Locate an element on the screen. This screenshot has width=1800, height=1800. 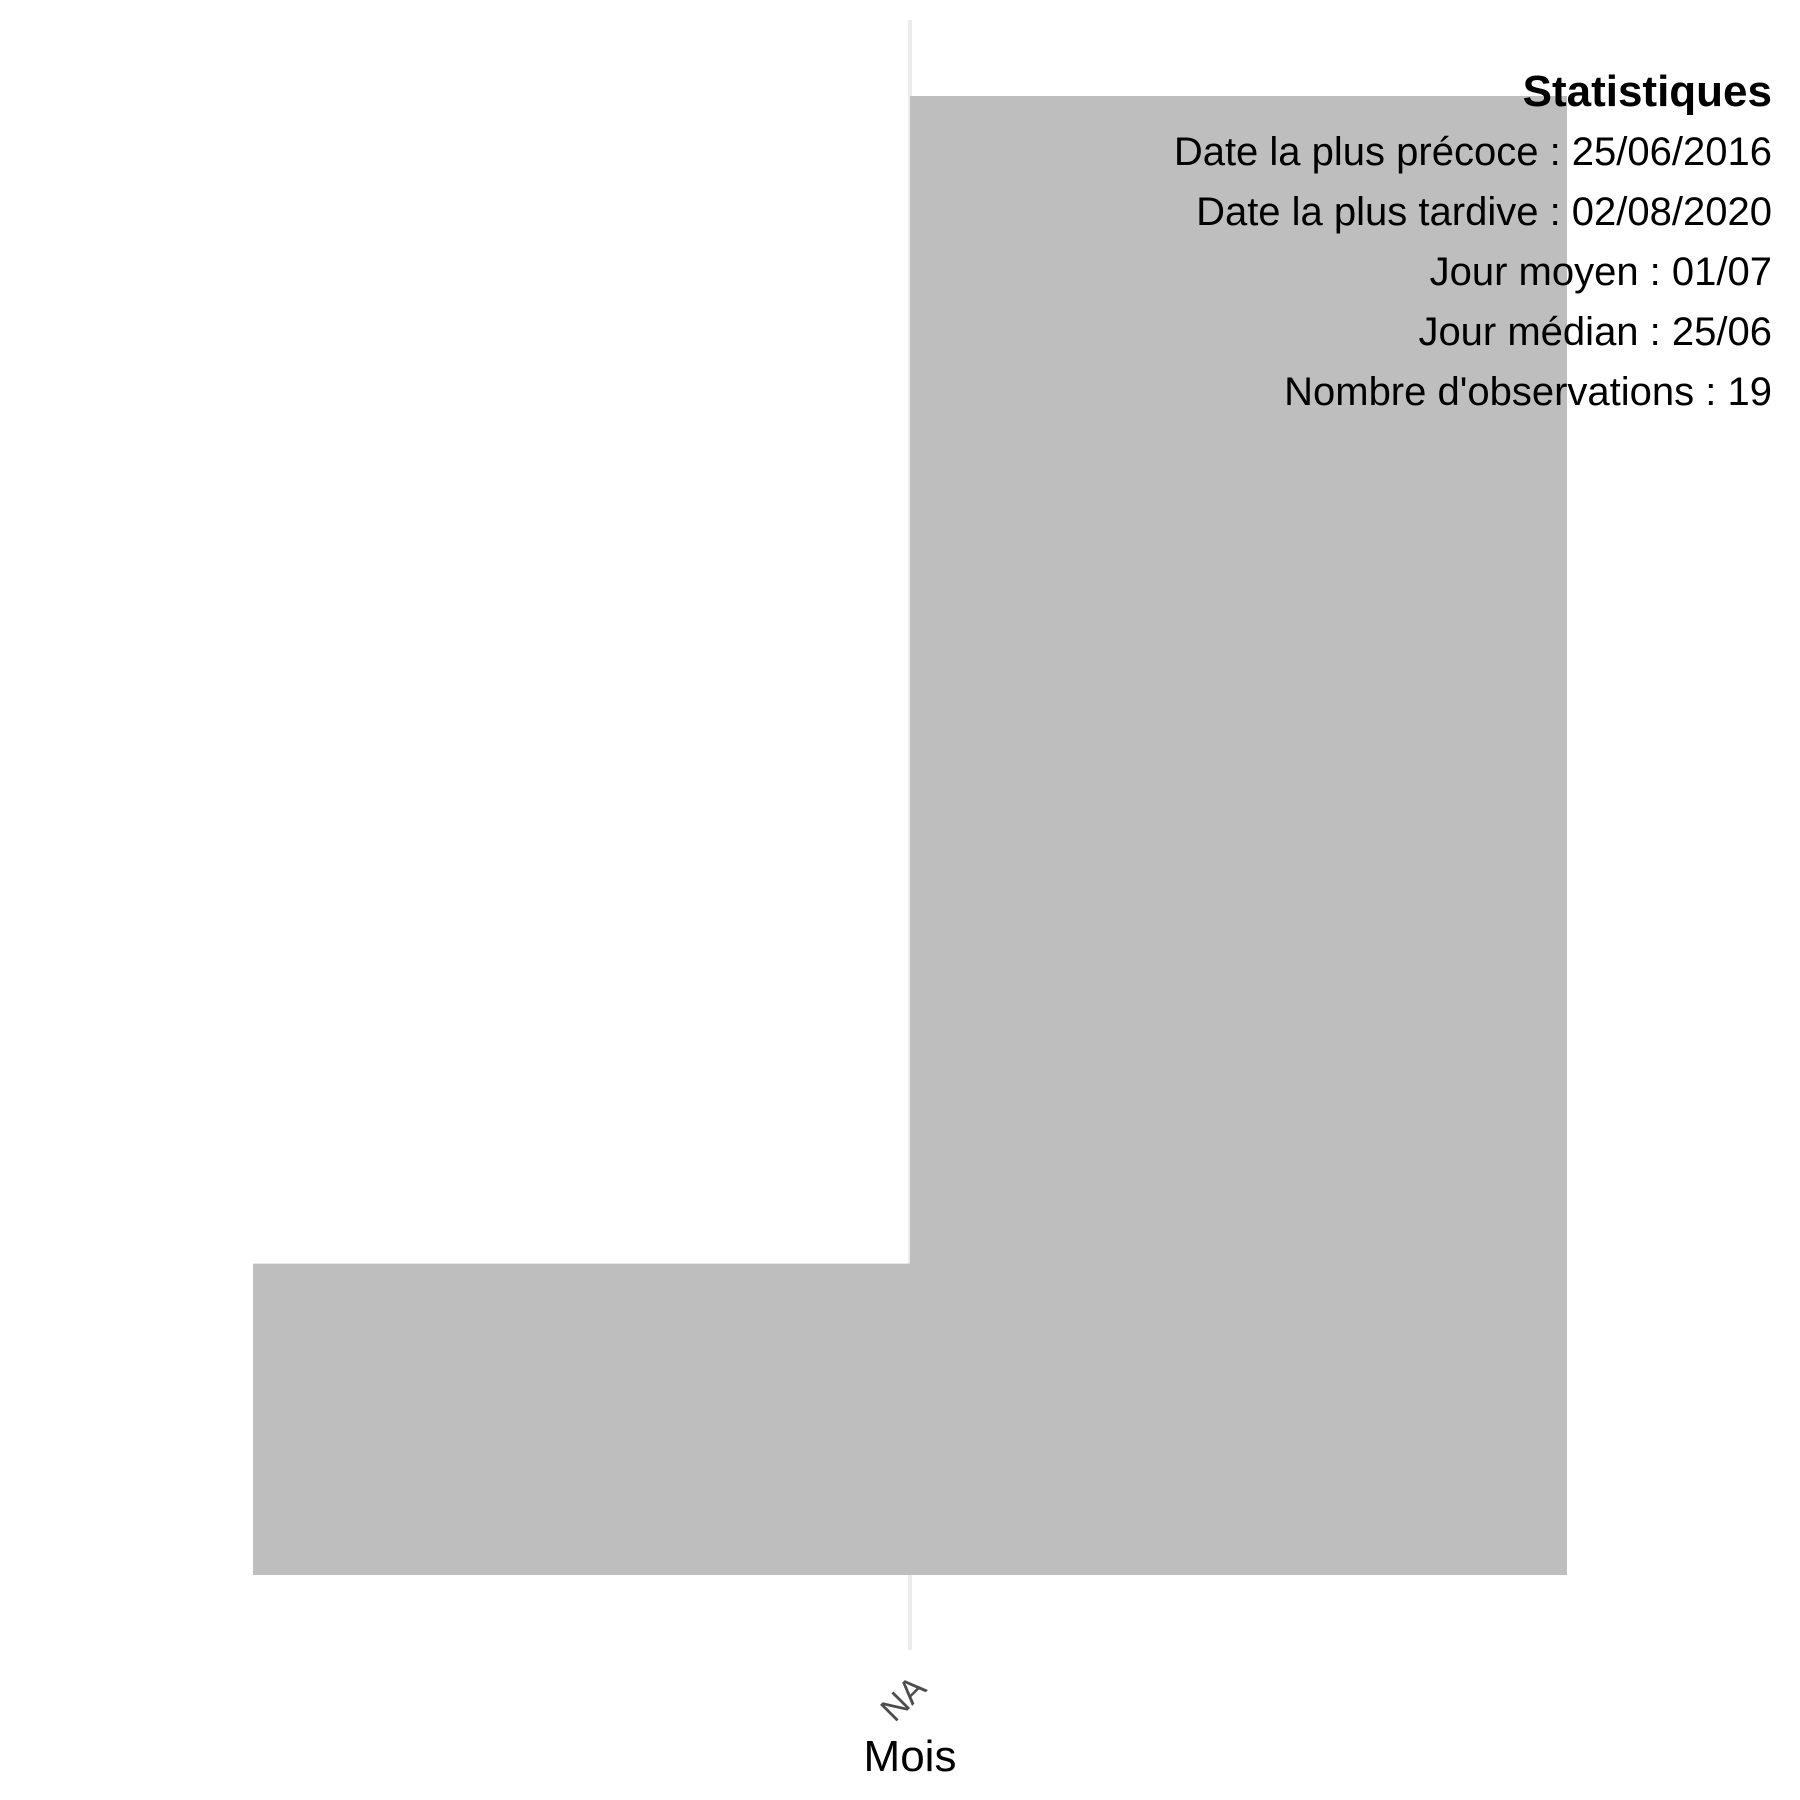
x-tick-label: NA is located at coordinates (903, 1699).